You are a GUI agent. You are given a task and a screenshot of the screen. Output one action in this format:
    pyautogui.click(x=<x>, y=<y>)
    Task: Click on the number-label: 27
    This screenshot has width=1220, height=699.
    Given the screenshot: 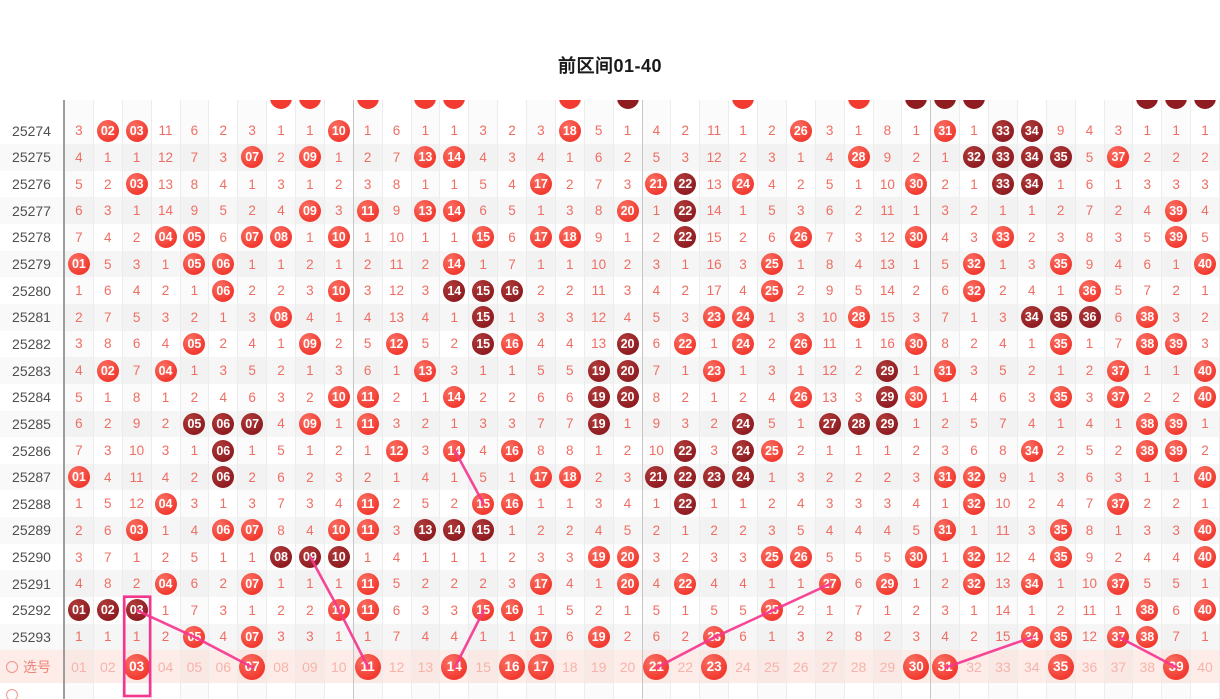 What is the action you would take?
    pyautogui.click(x=829, y=666)
    